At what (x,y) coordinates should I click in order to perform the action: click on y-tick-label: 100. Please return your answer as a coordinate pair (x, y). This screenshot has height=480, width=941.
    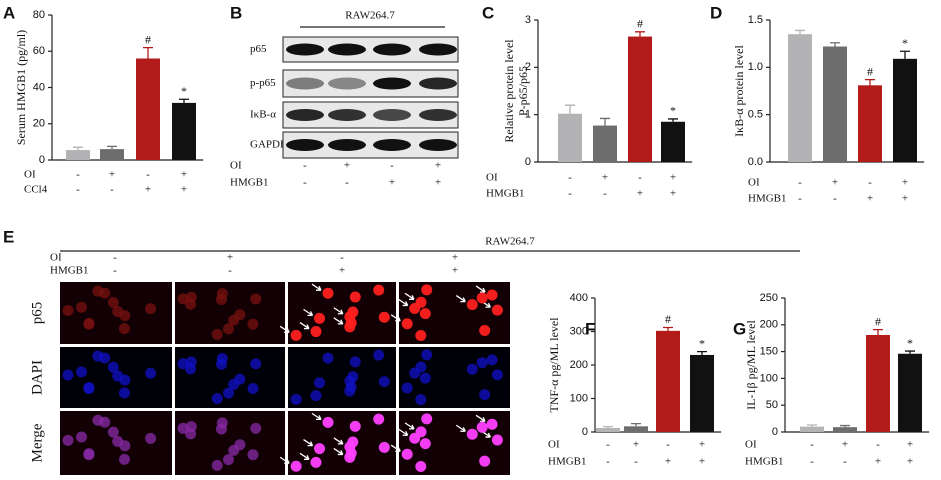
    Looking at the image, I should click on (769, 378).